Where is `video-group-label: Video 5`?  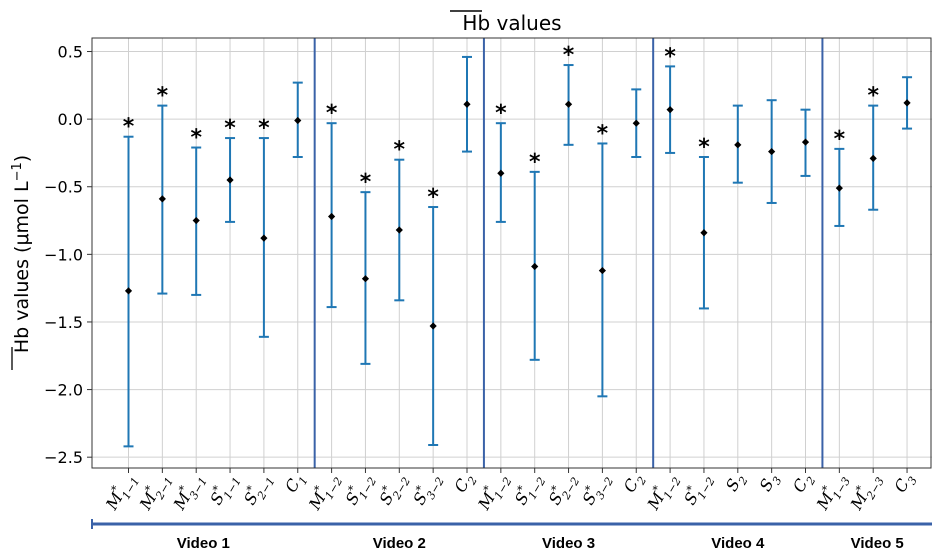 video-group-label: Video 5 is located at coordinates (877, 542).